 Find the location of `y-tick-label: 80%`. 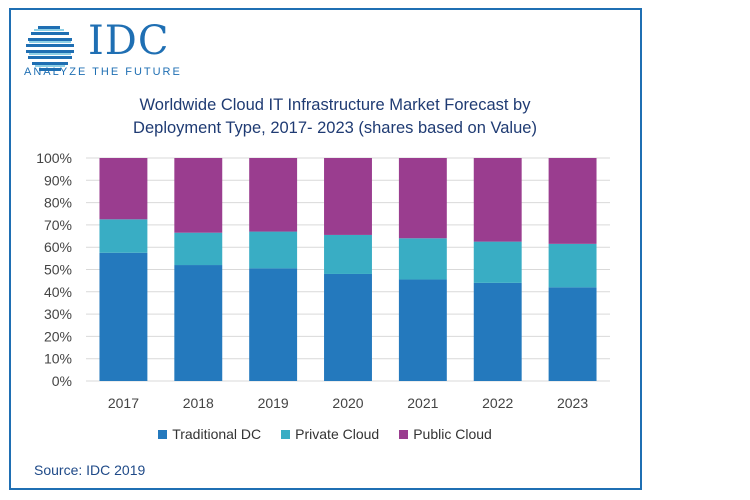

y-tick-label: 80% is located at coordinates (58, 203).